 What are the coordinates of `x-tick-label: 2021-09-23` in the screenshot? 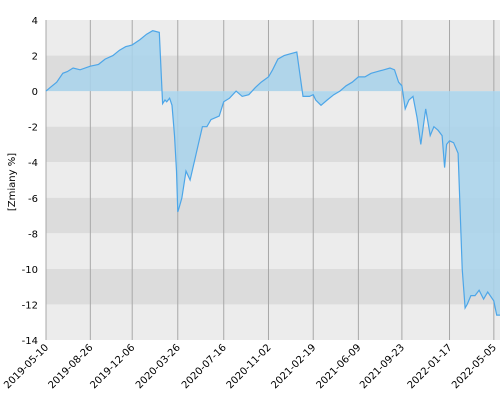 It's located at (382, 366).